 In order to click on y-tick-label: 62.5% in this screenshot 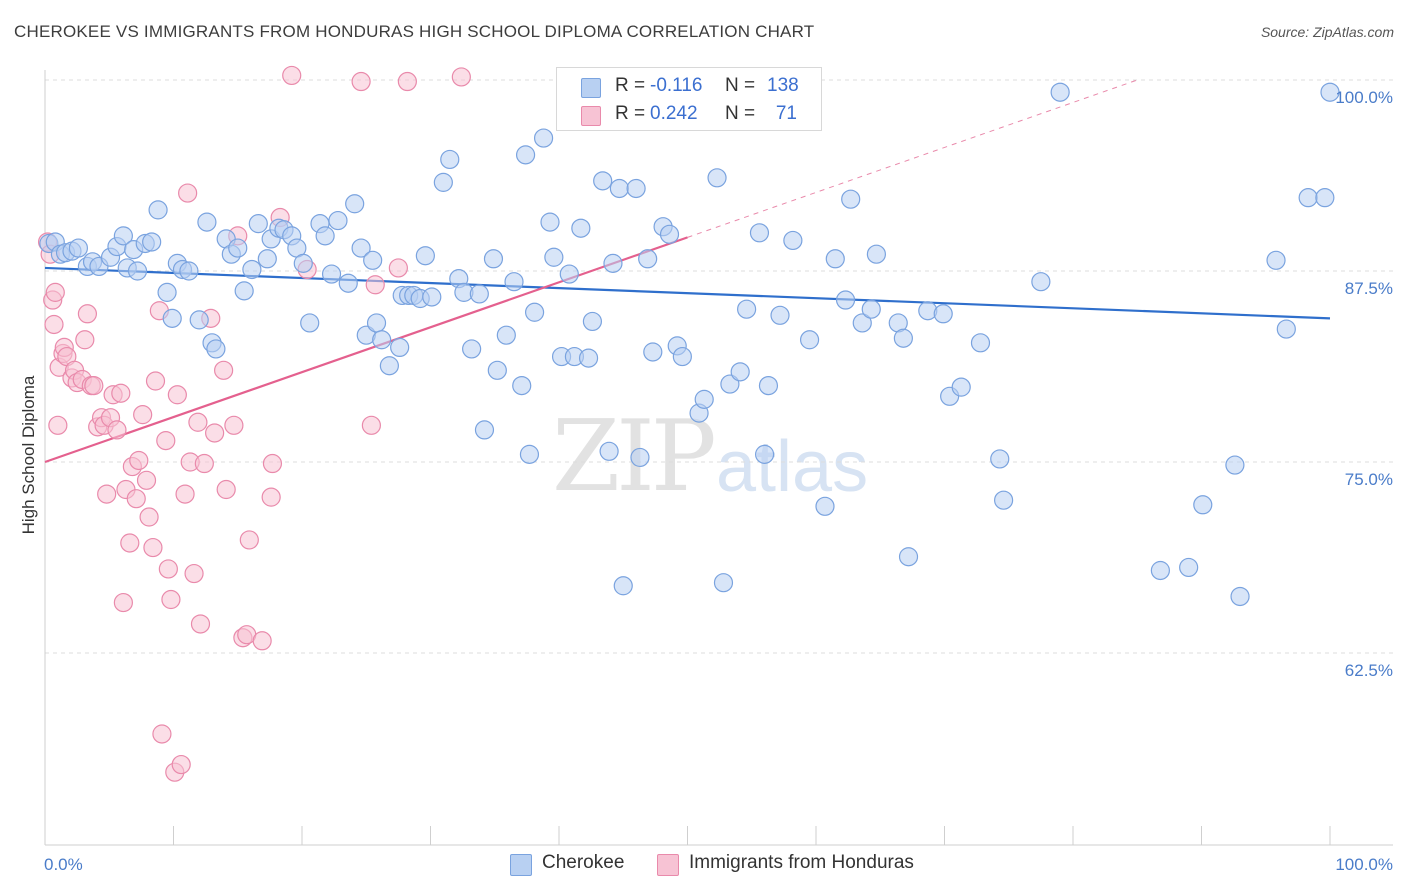, I will do `click(1369, 670)`.